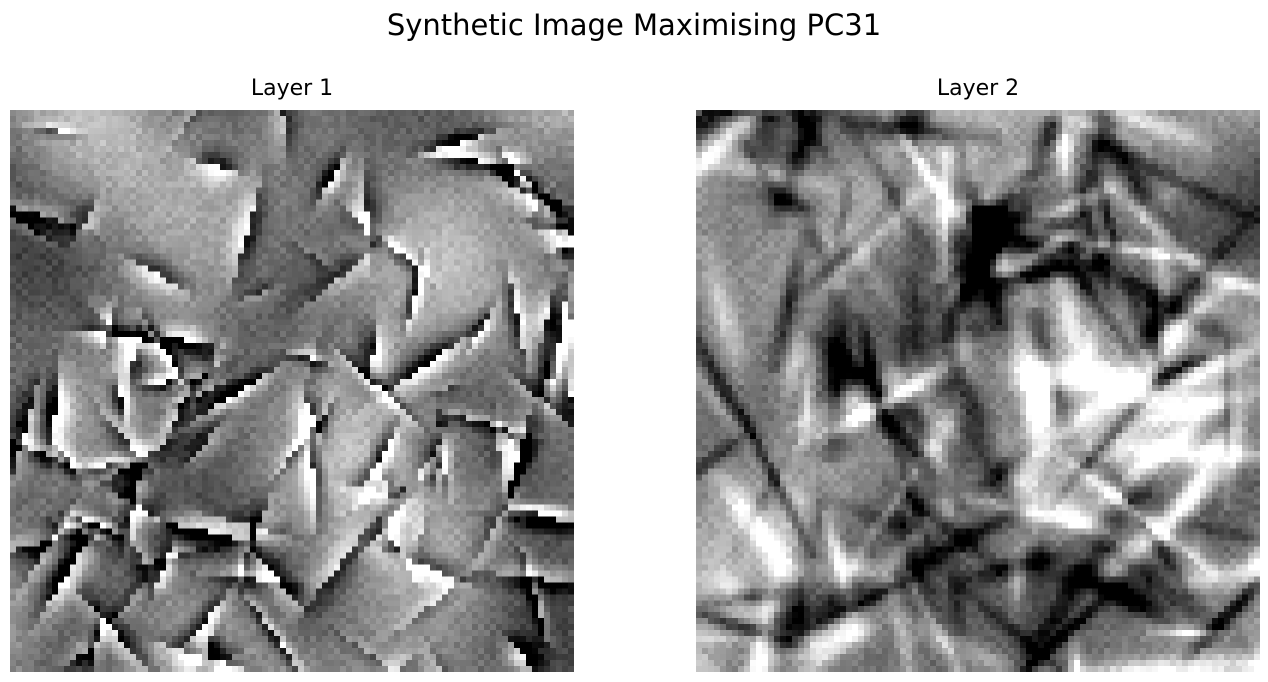 This screenshot has height=682, width=1268. I want to click on layer-1-title: Layer 1, so click(292, 88).